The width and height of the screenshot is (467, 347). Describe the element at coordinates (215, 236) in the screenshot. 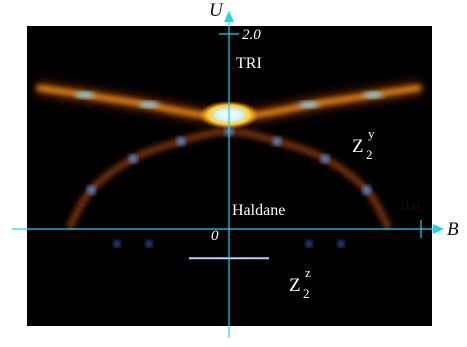

I see `origin-tick-label: 0` at that location.